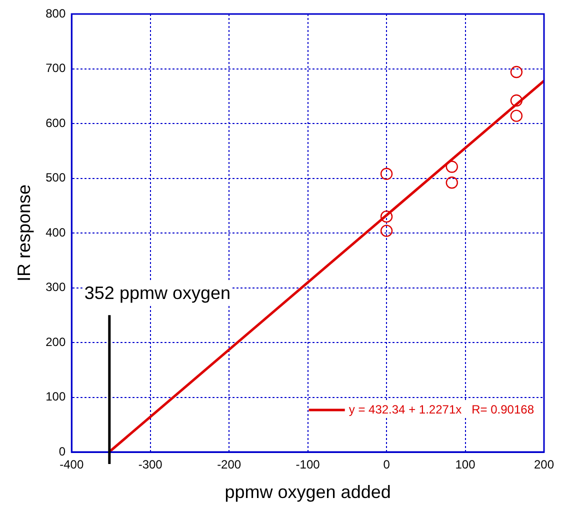 The image size is (562, 508). What do you see at coordinates (308, 465) in the screenshot?
I see `x-tick-label: -100` at bounding box center [308, 465].